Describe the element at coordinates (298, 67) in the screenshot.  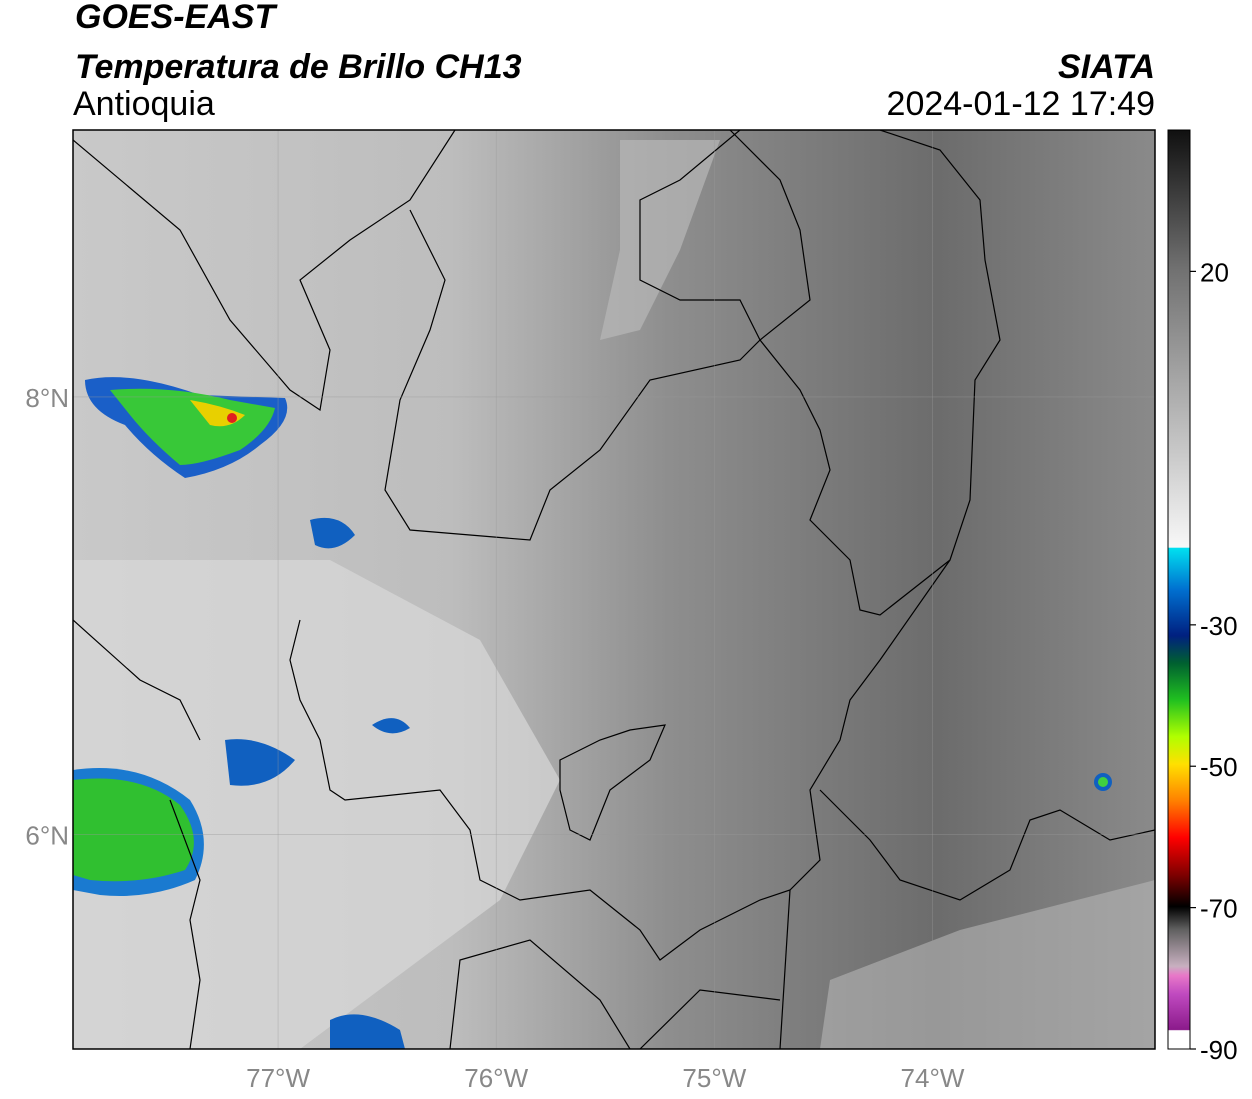
I see `subtitle: Temperatura de Brillo CH13` at that location.